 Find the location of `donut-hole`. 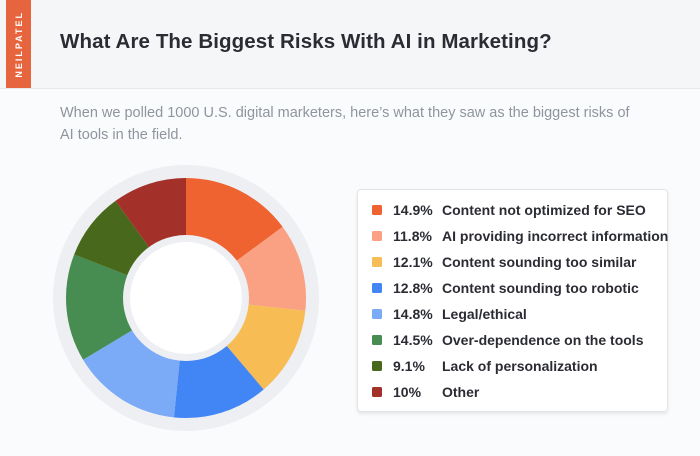

donut-hole is located at coordinates (186, 298).